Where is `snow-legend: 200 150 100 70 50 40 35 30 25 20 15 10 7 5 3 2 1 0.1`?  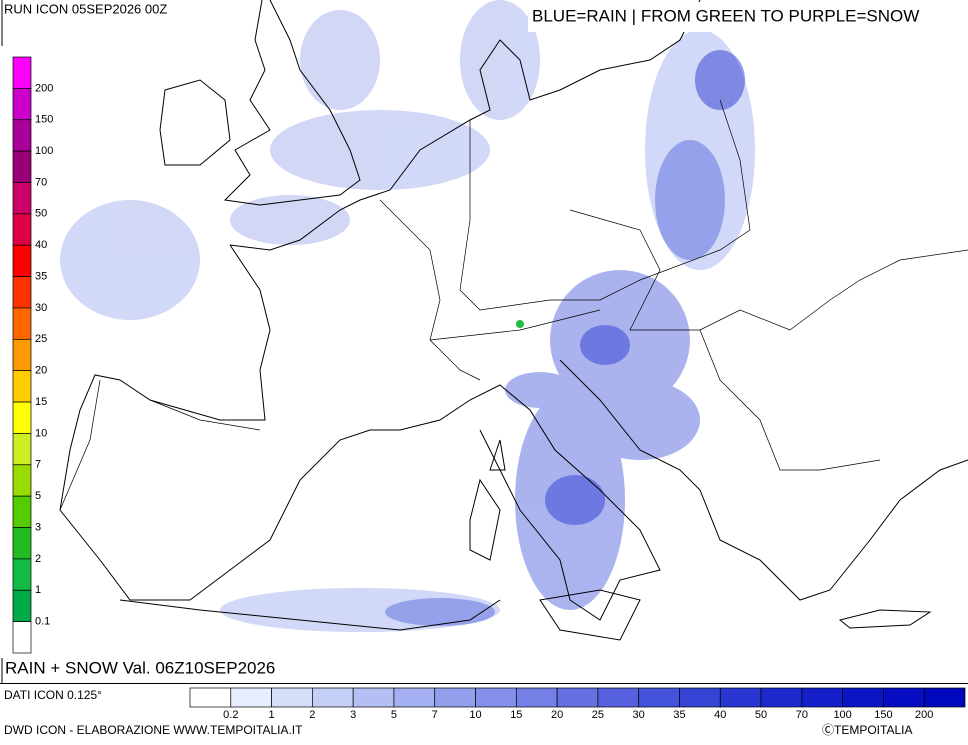
snow-legend: 200 150 100 70 50 40 35 30 25 20 15 10 7 5 3 2 1 0.1 is located at coordinates (32, 355).